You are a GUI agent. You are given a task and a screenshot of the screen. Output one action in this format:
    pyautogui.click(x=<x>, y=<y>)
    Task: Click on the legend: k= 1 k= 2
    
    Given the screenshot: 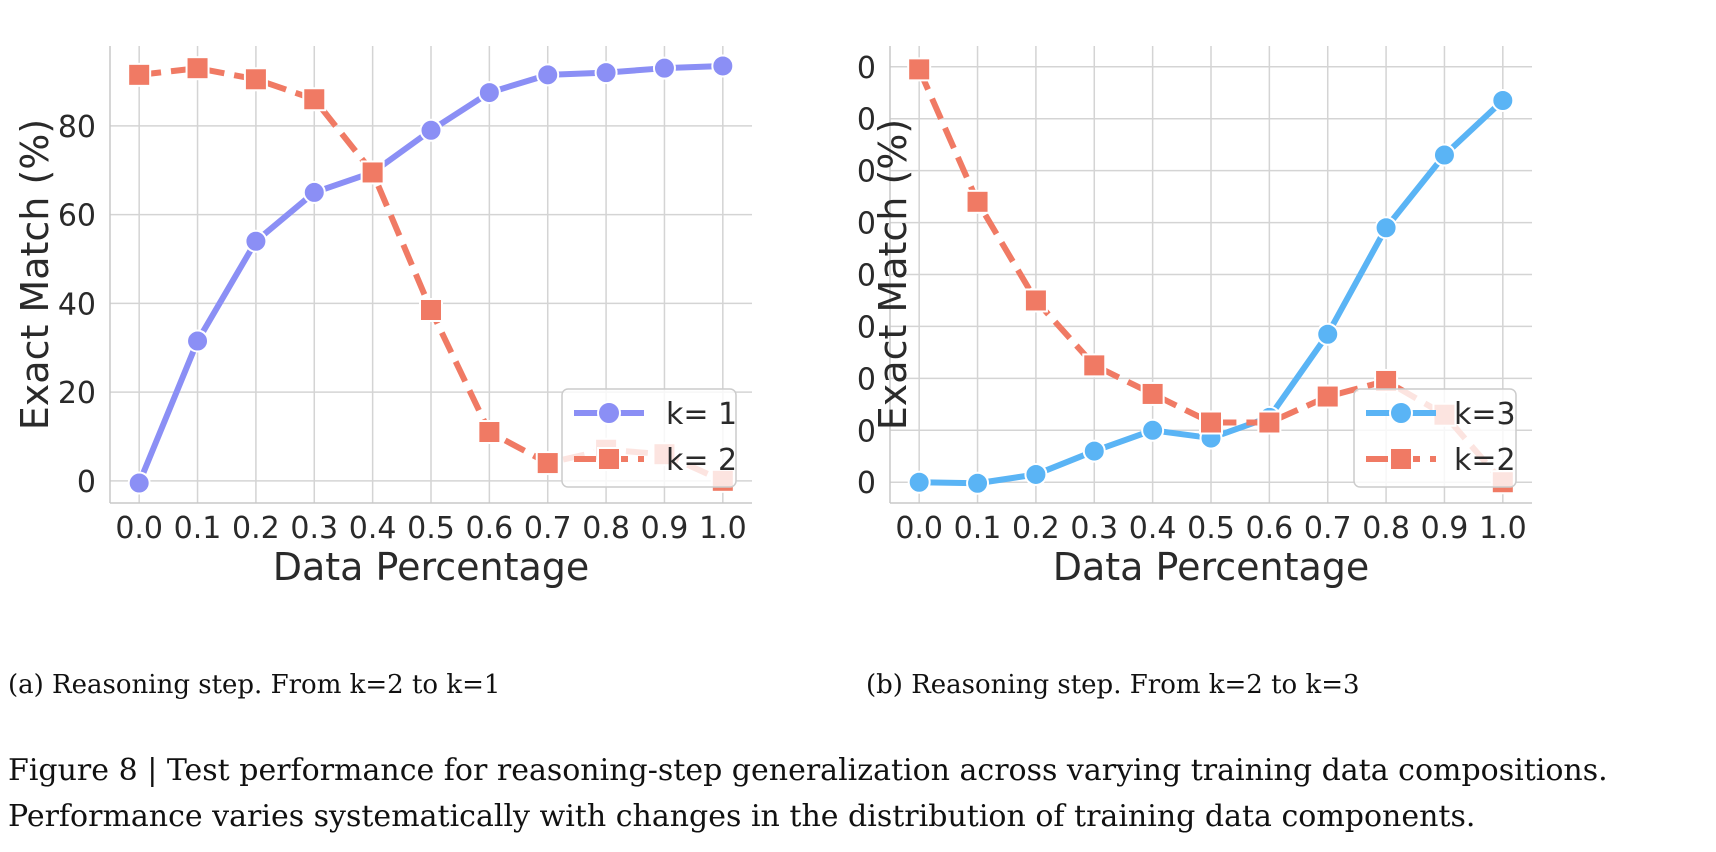 What is the action you would take?
    pyautogui.click(x=649, y=438)
    